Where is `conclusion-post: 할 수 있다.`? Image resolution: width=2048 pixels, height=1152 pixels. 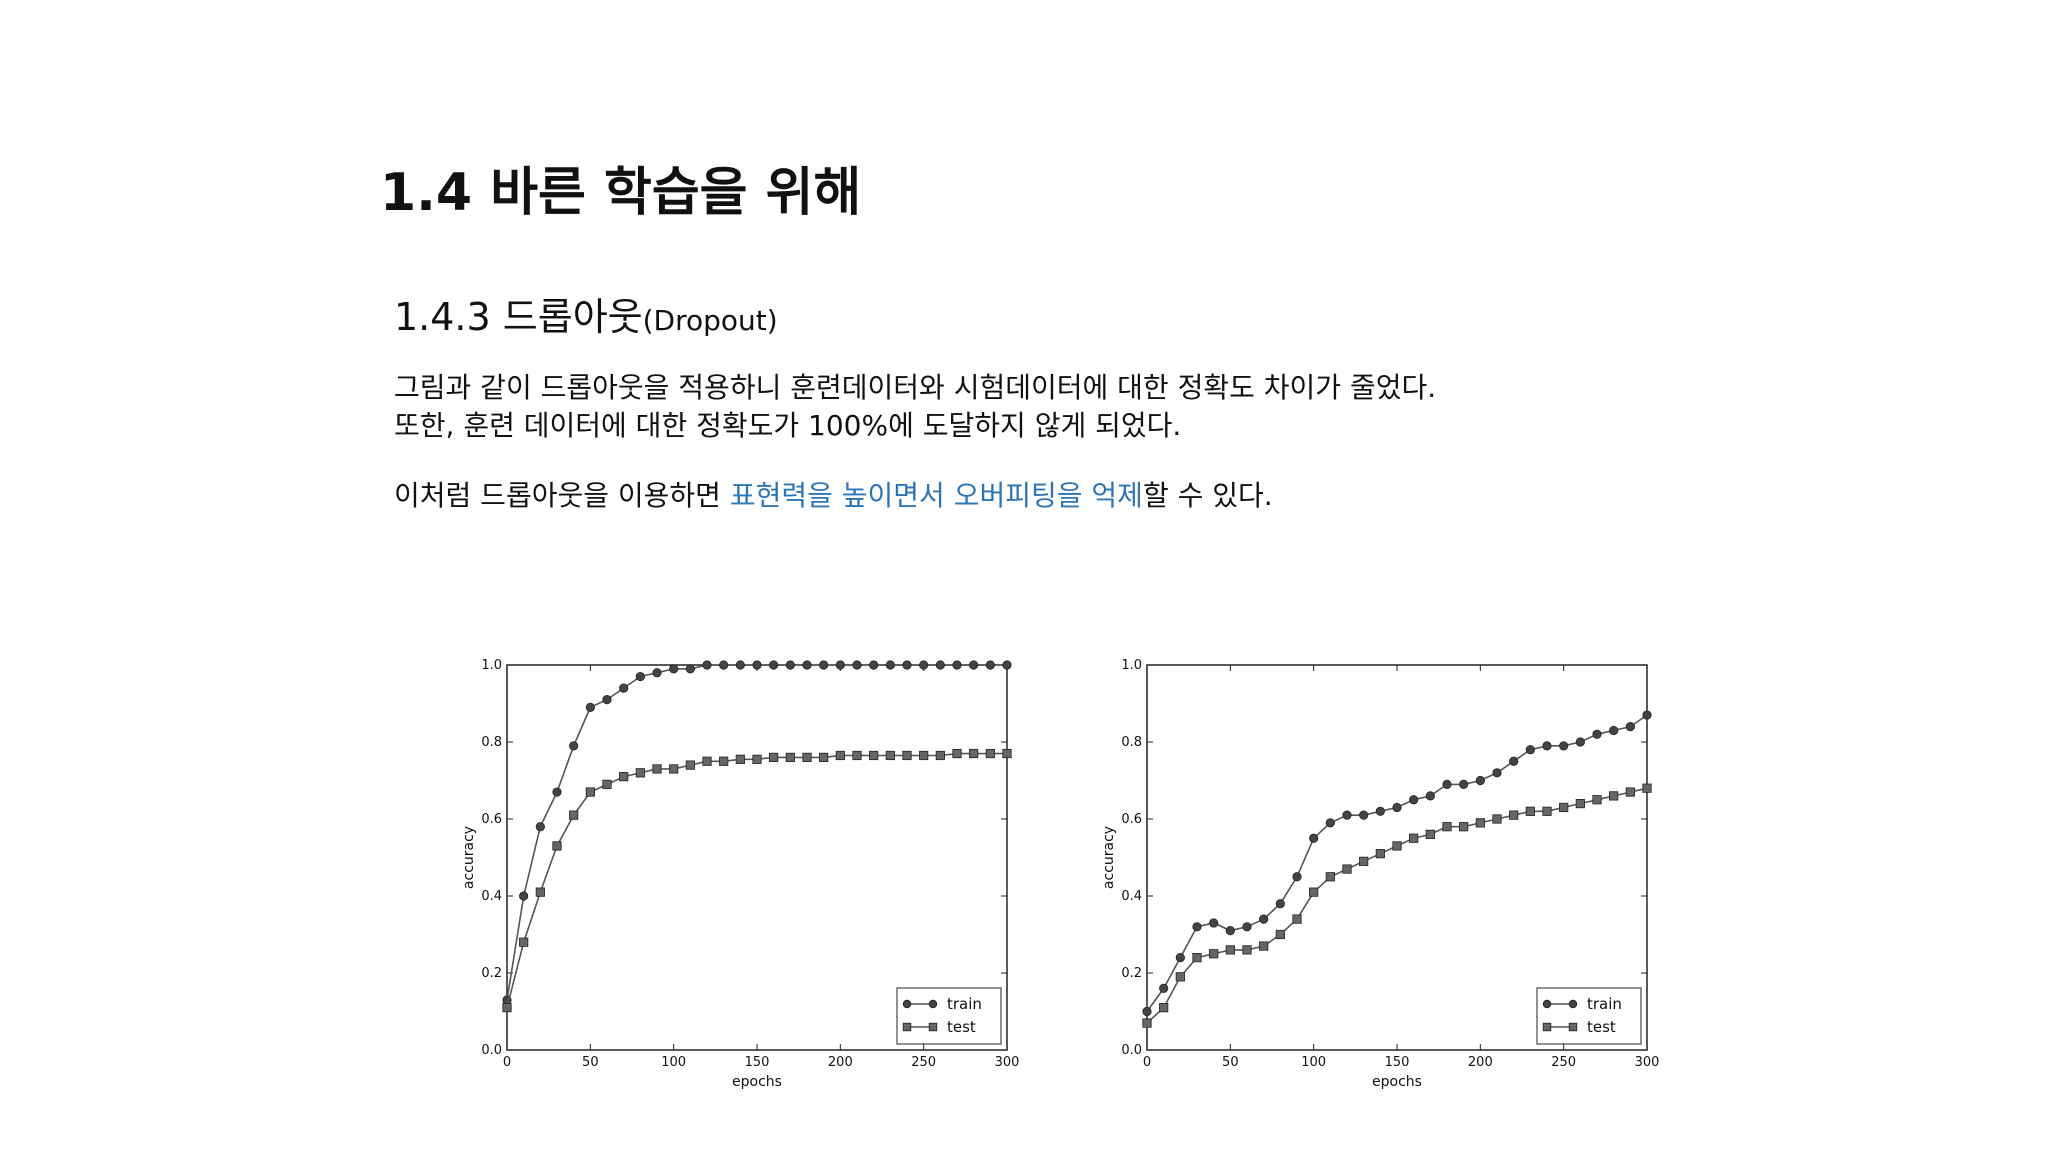
conclusion-post: 할 수 있다. is located at coordinates (1207, 495).